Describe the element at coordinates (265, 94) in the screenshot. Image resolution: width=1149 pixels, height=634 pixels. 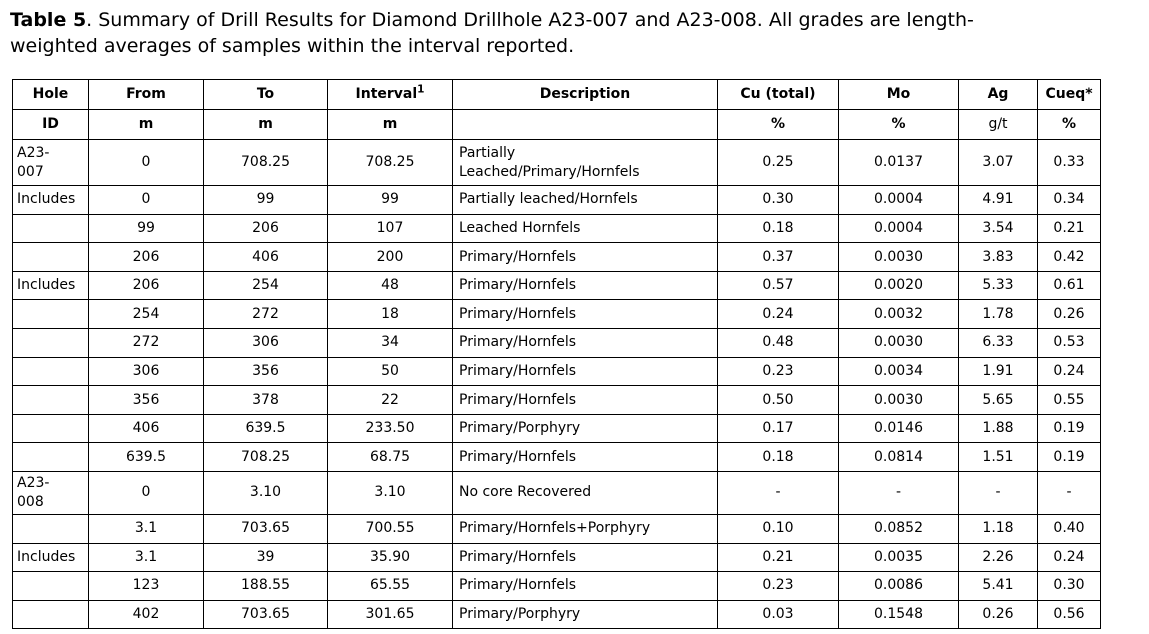
I see `col-header-to: To` at that location.